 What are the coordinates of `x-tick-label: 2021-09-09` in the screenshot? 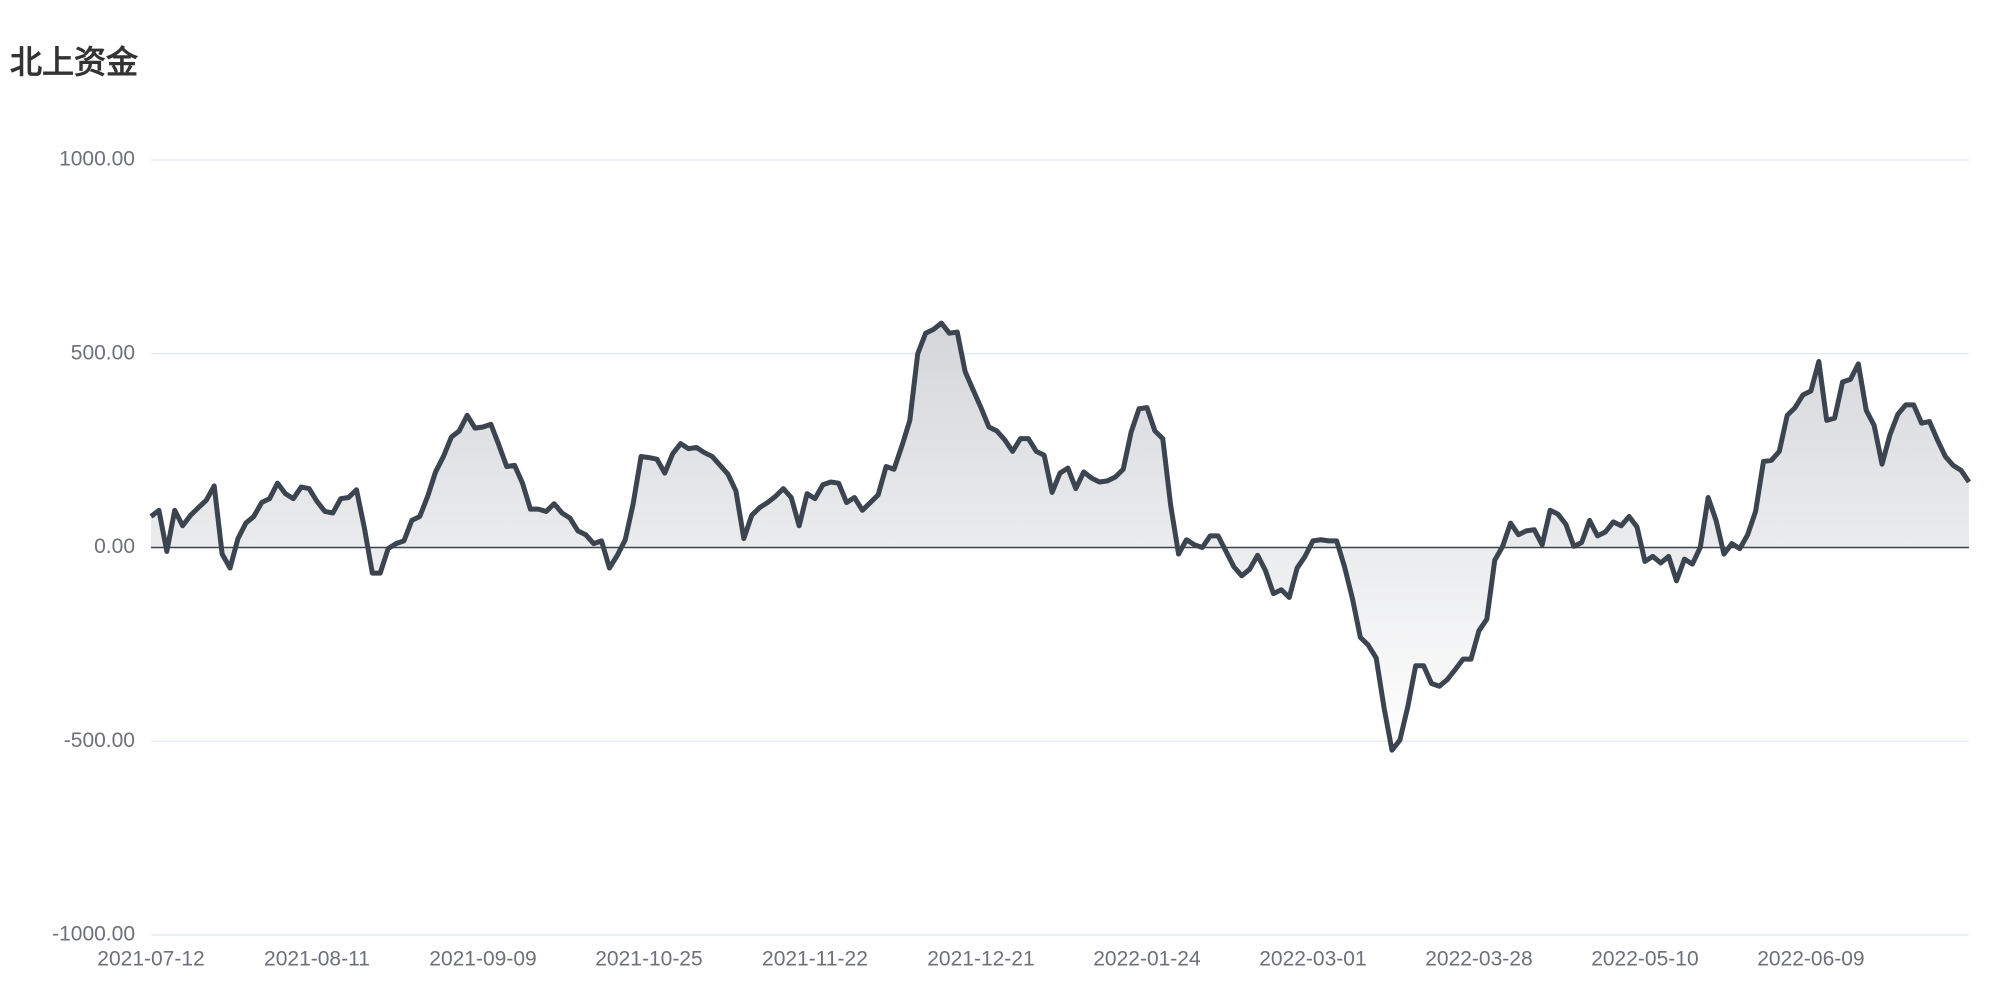 It's located at (482, 959).